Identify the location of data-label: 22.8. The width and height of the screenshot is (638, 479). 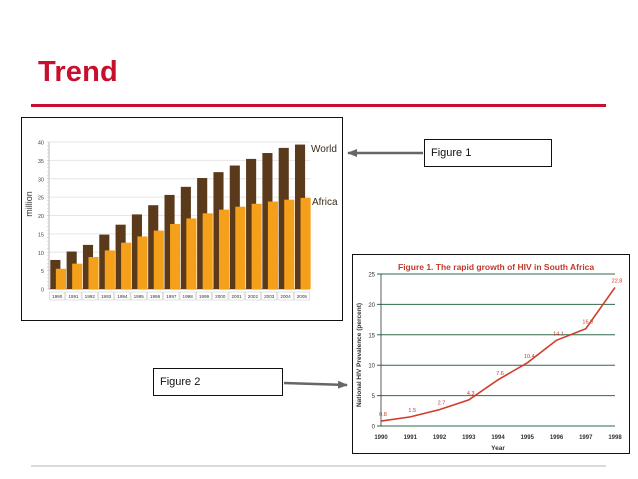
(617, 281).